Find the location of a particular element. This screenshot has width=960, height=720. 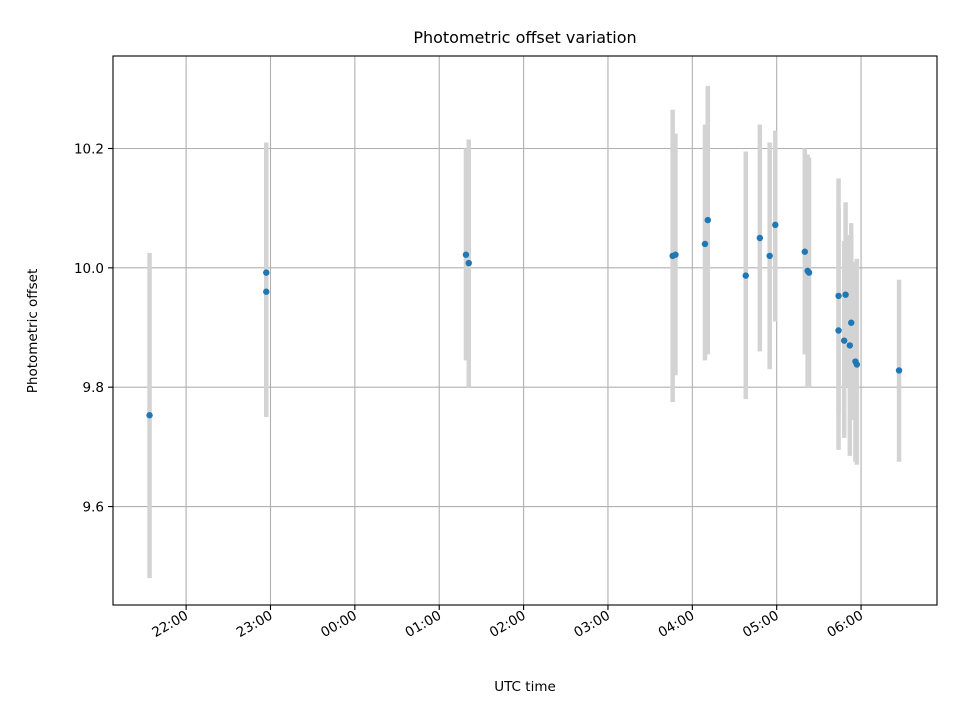

y-tick-label: 10.2 is located at coordinates (89, 149).